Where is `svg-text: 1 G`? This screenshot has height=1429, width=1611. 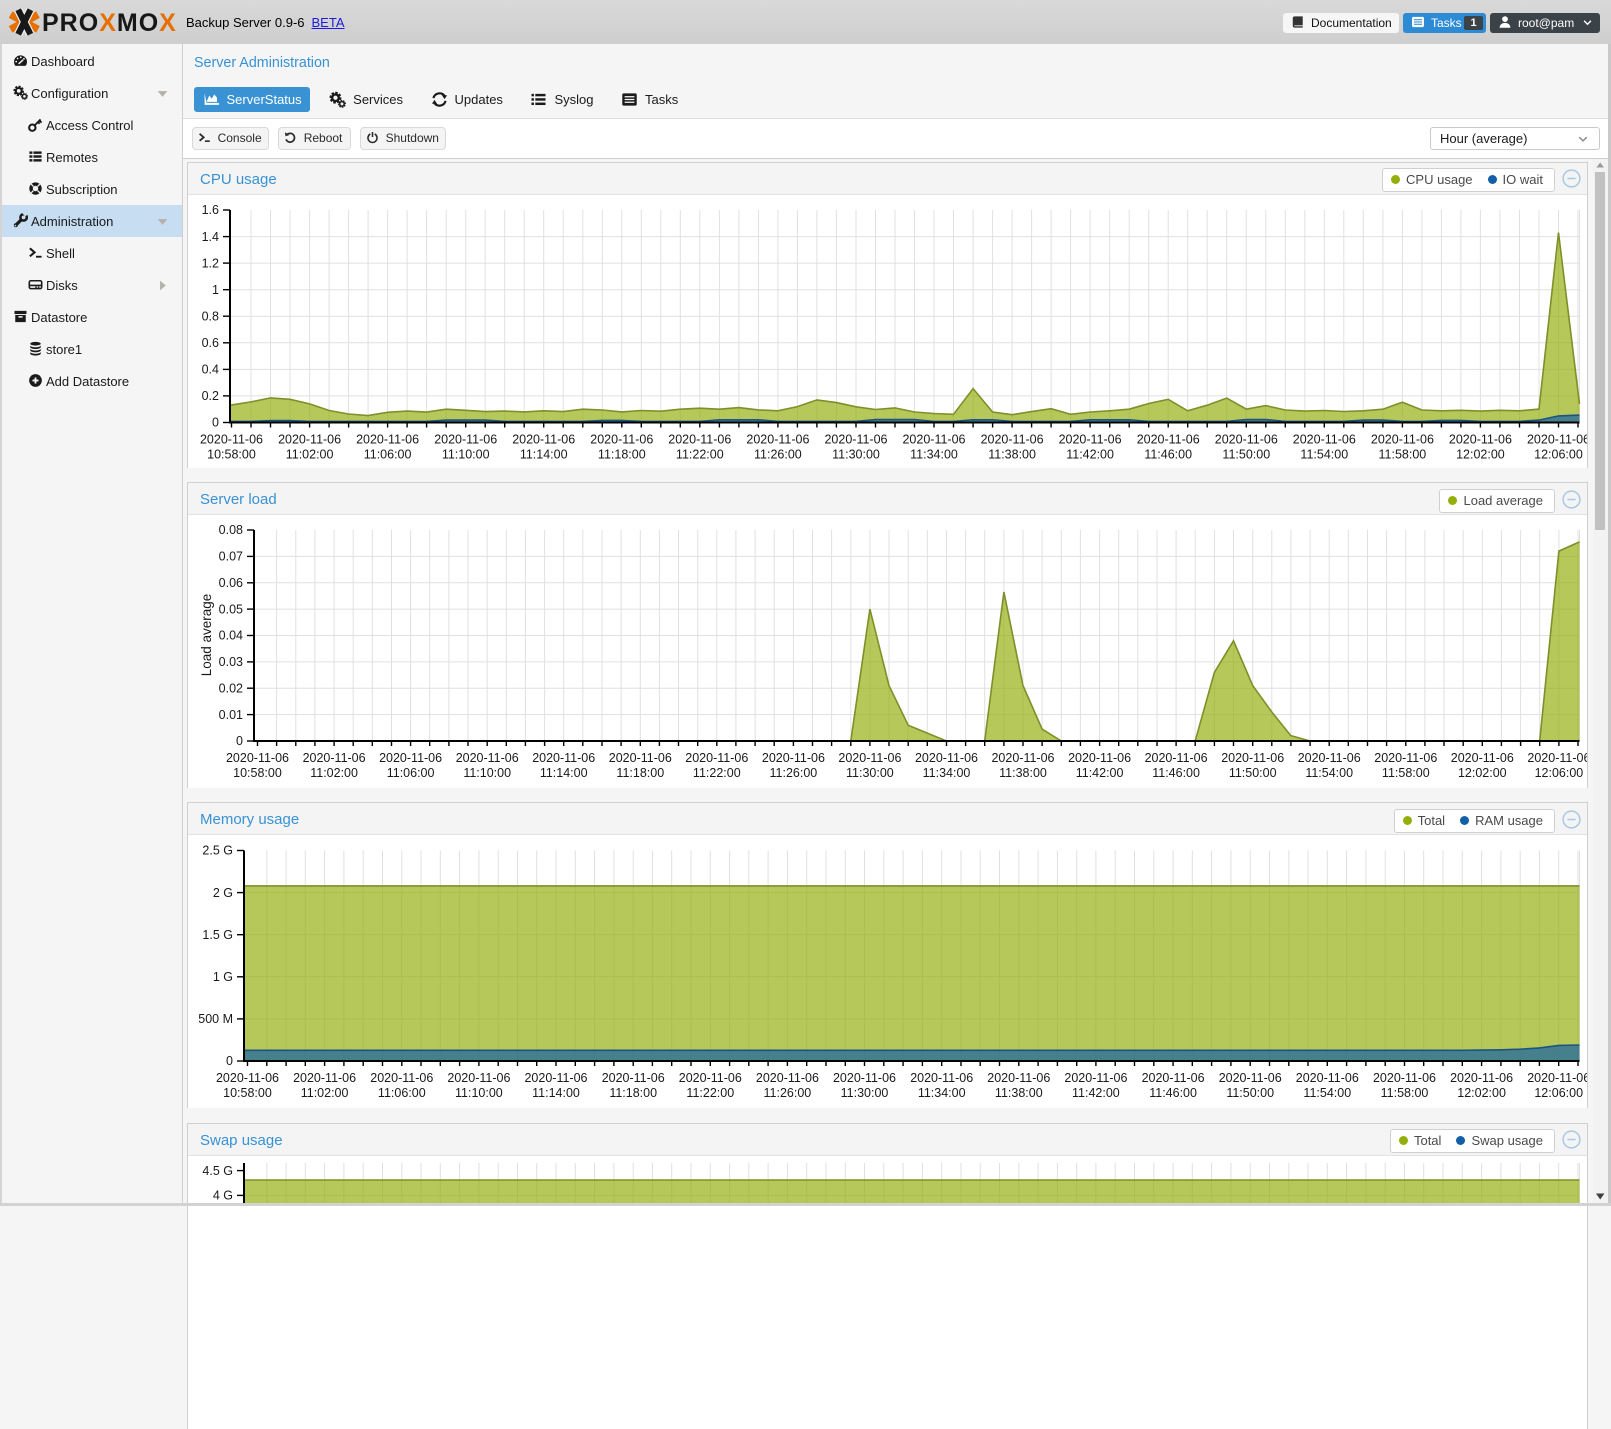
svg-text: 1 G is located at coordinates (223, 977).